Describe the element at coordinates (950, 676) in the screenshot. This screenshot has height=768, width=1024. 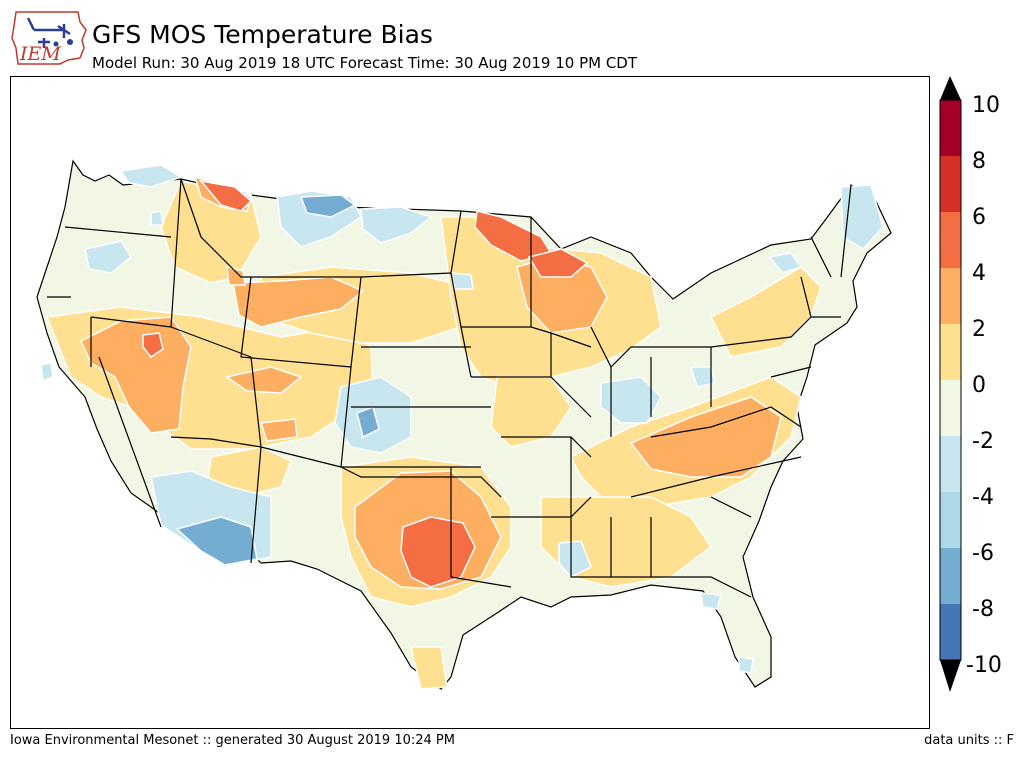
I see `colorbar-under-arrow` at that location.